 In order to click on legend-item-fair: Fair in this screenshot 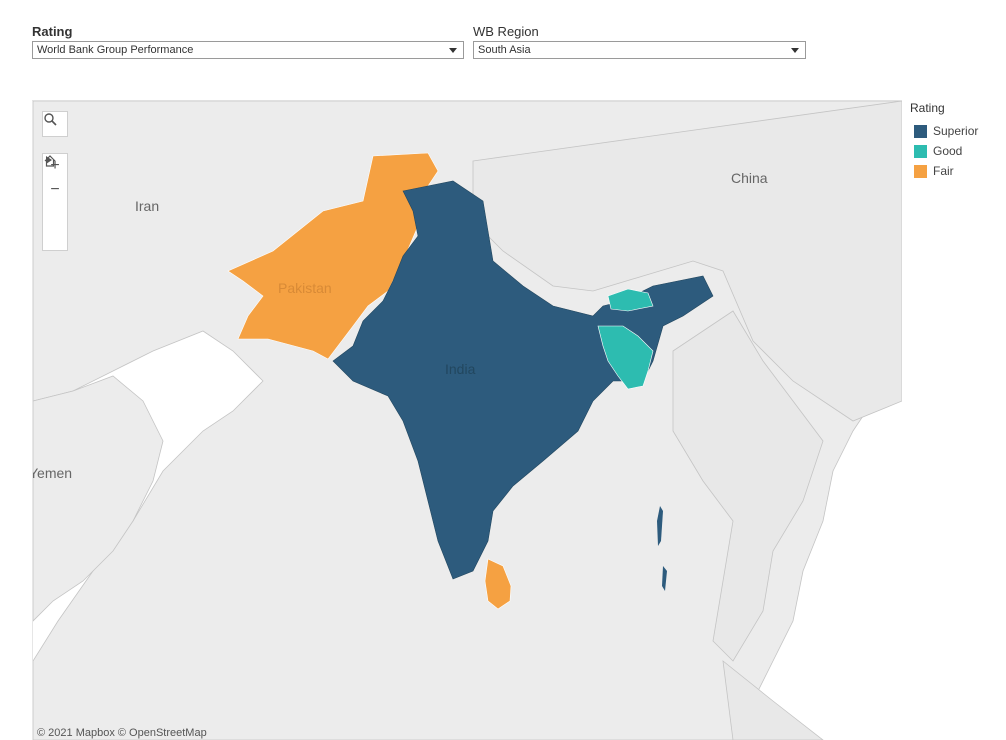, I will do `click(944, 171)`.